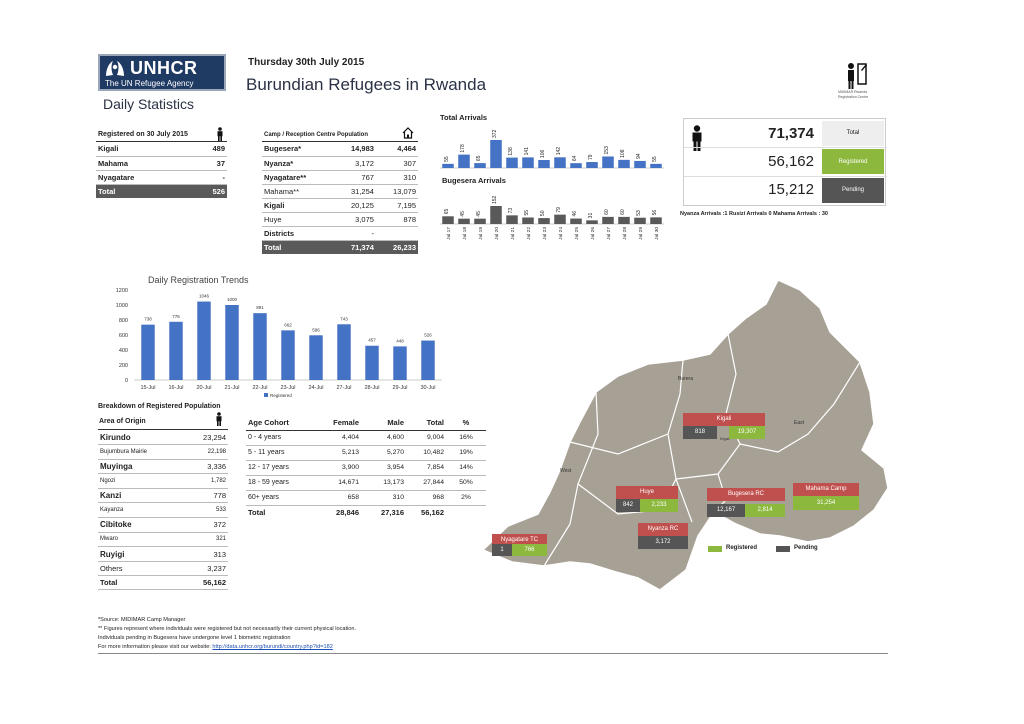 The width and height of the screenshot is (1024, 724). I want to click on table-header-row: Age Cohort Female Male Total%, so click(366, 423).